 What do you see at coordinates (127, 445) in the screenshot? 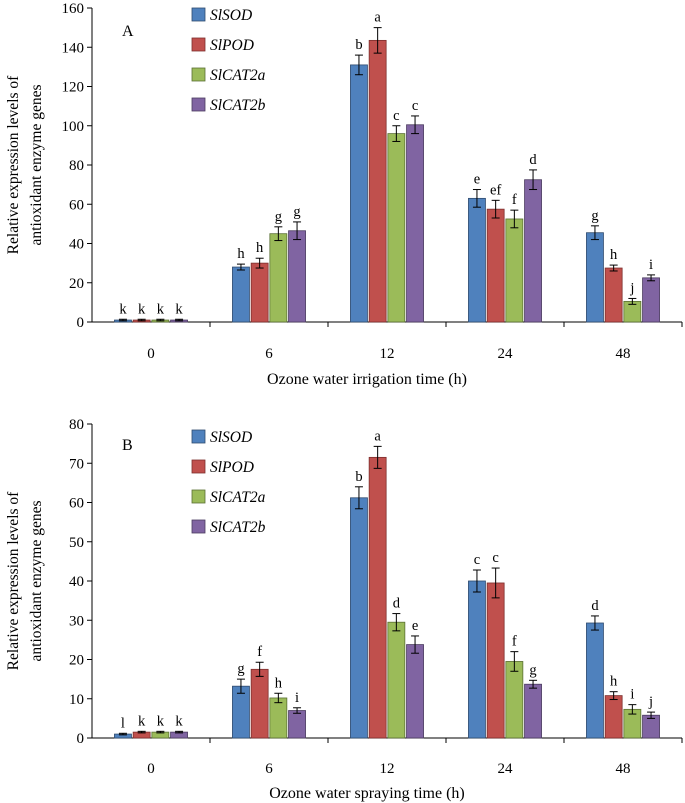
I see `panel-label: B` at bounding box center [127, 445].